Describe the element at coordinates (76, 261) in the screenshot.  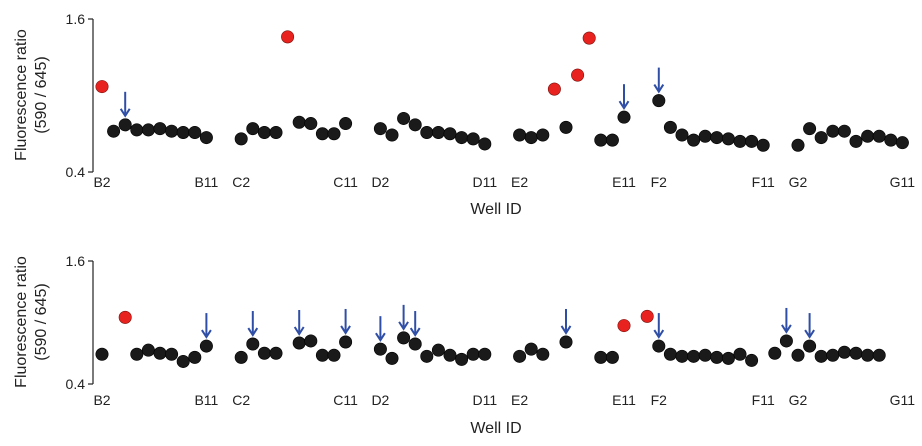
I see `y-tick-label-top: 1.6` at that location.